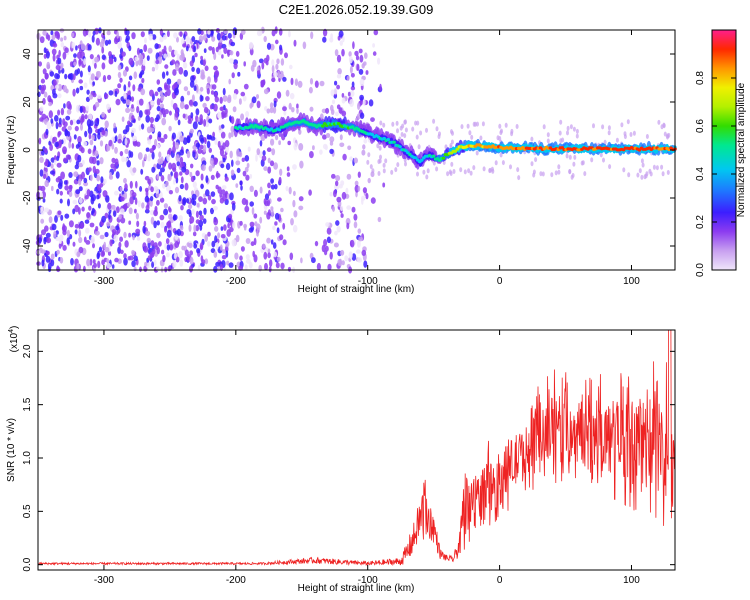 The width and height of the screenshot is (750, 600). What do you see at coordinates (700, 222) in the screenshot?
I see `colorbar-tick-label: 0.2` at bounding box center [700, 222].